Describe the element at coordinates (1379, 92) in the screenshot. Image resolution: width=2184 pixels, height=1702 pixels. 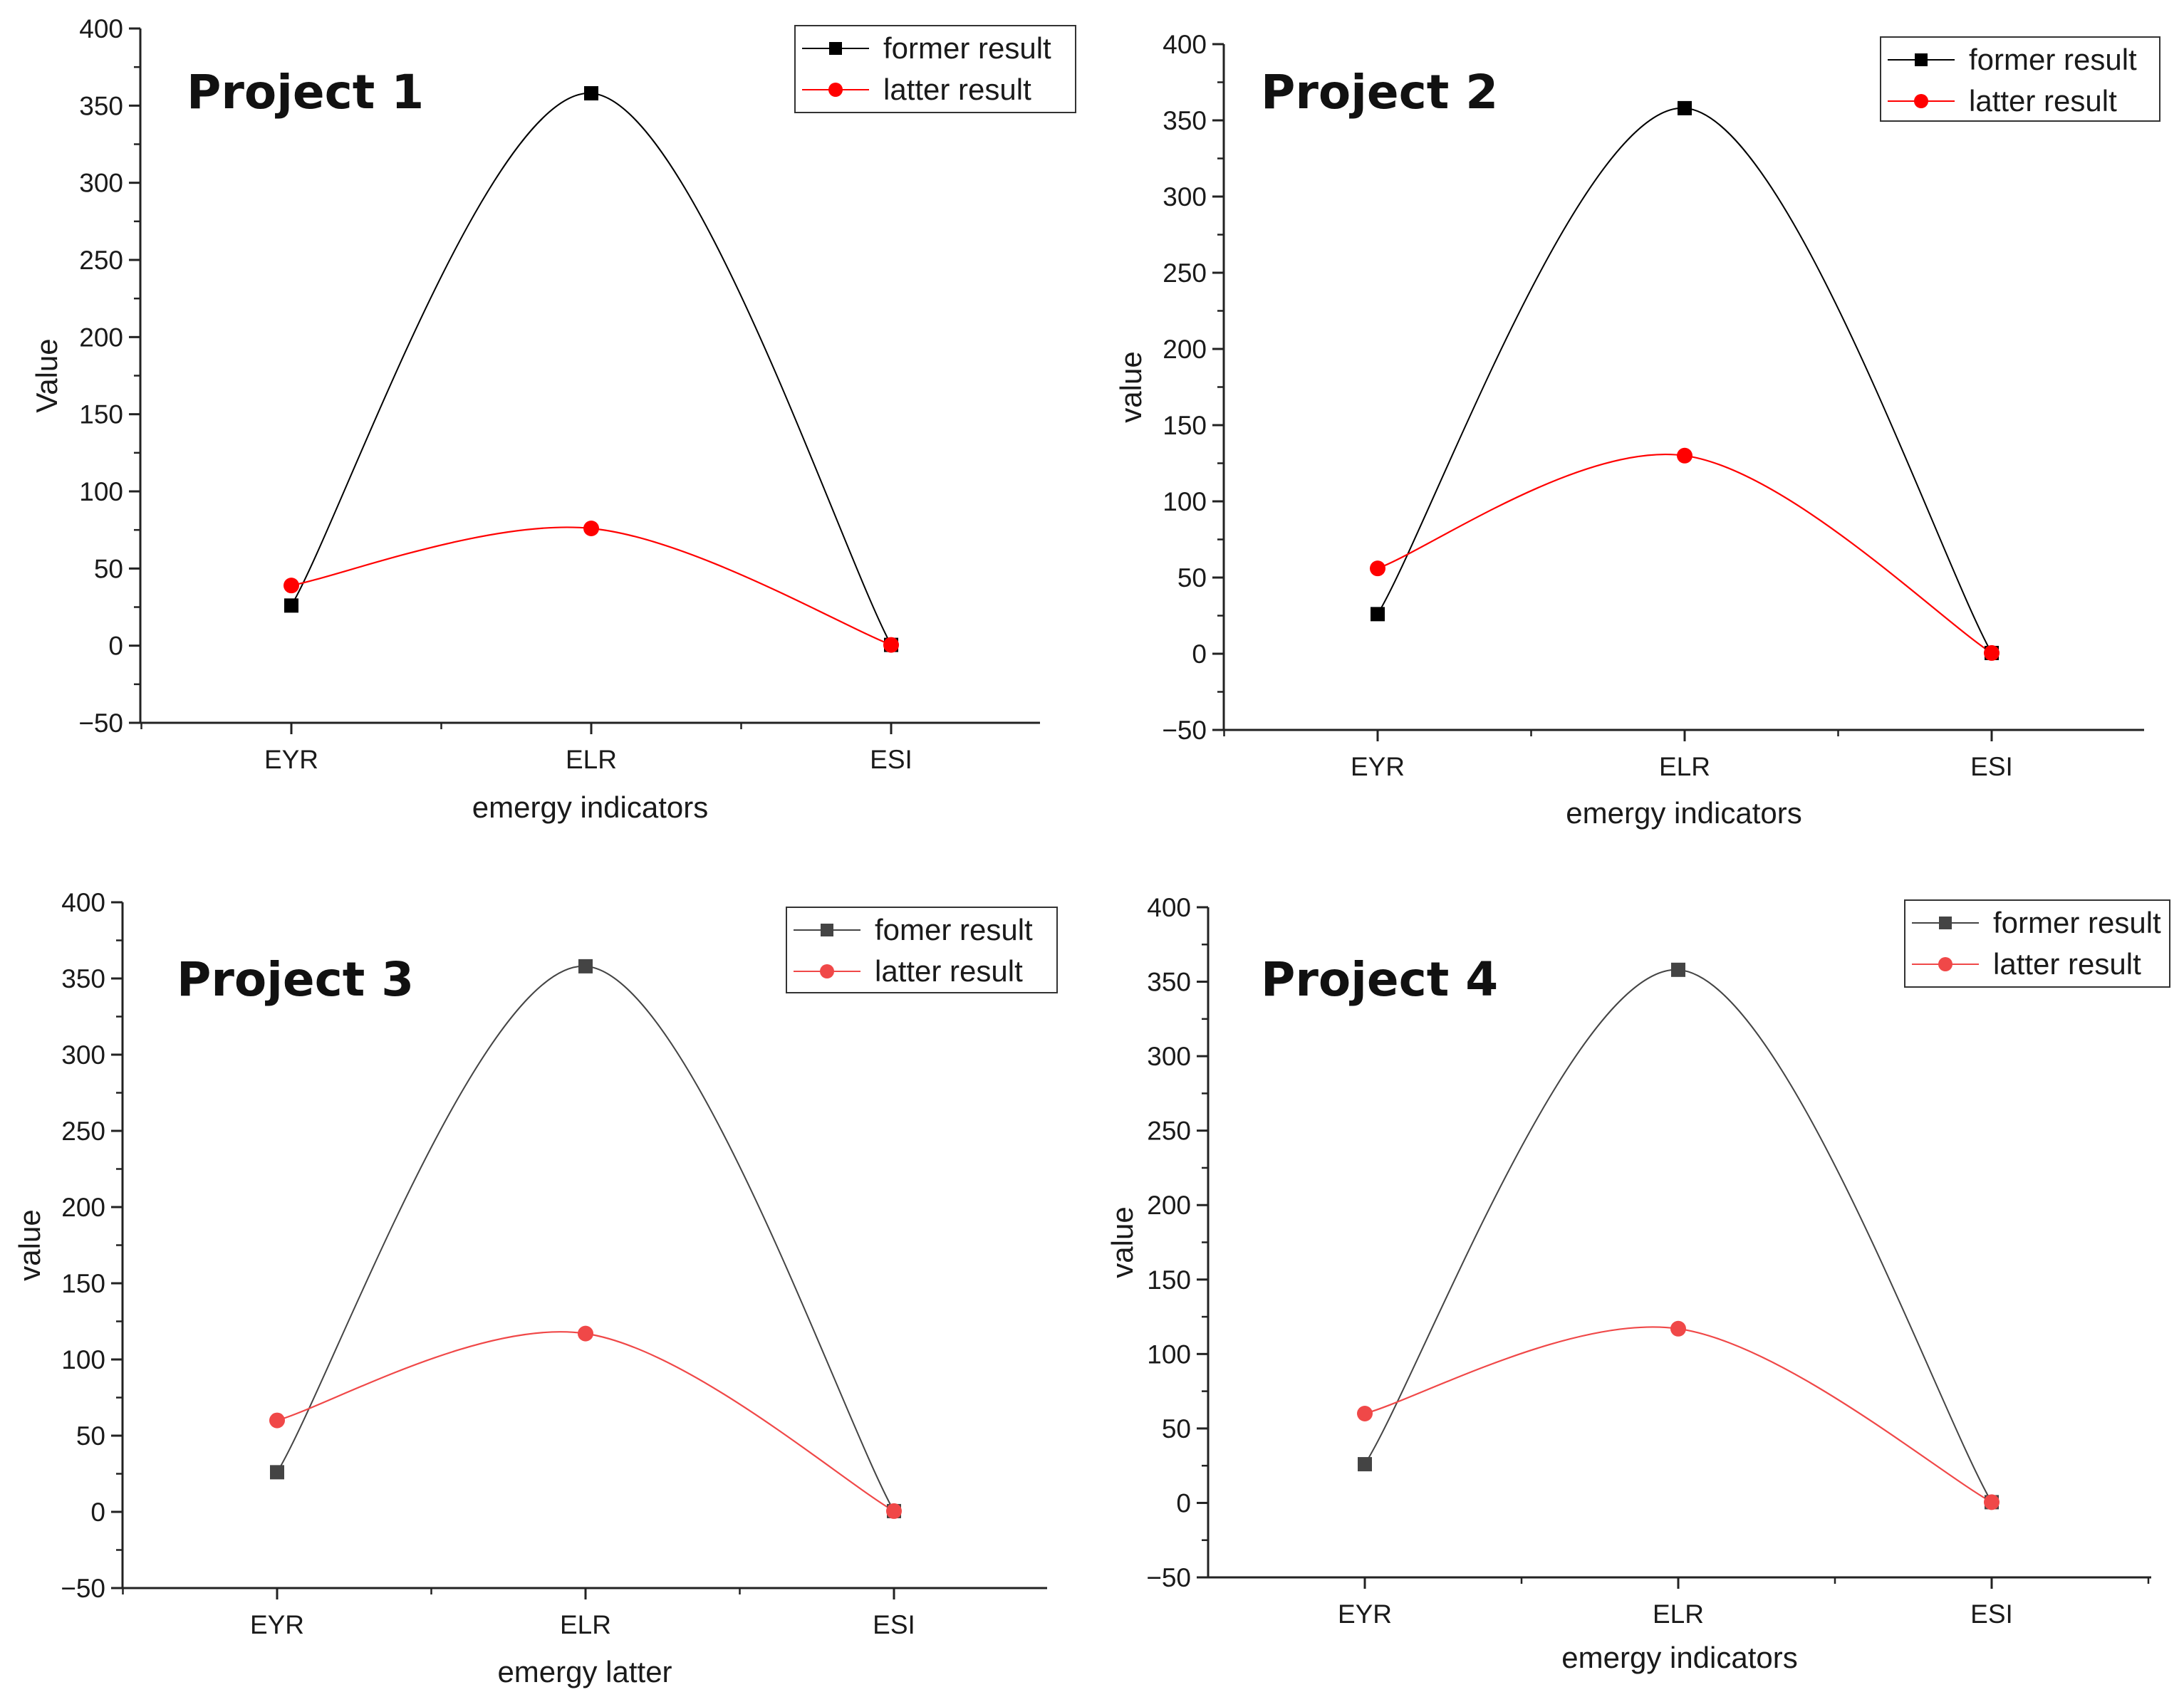
I see `panel-title: Project 2` at that location.